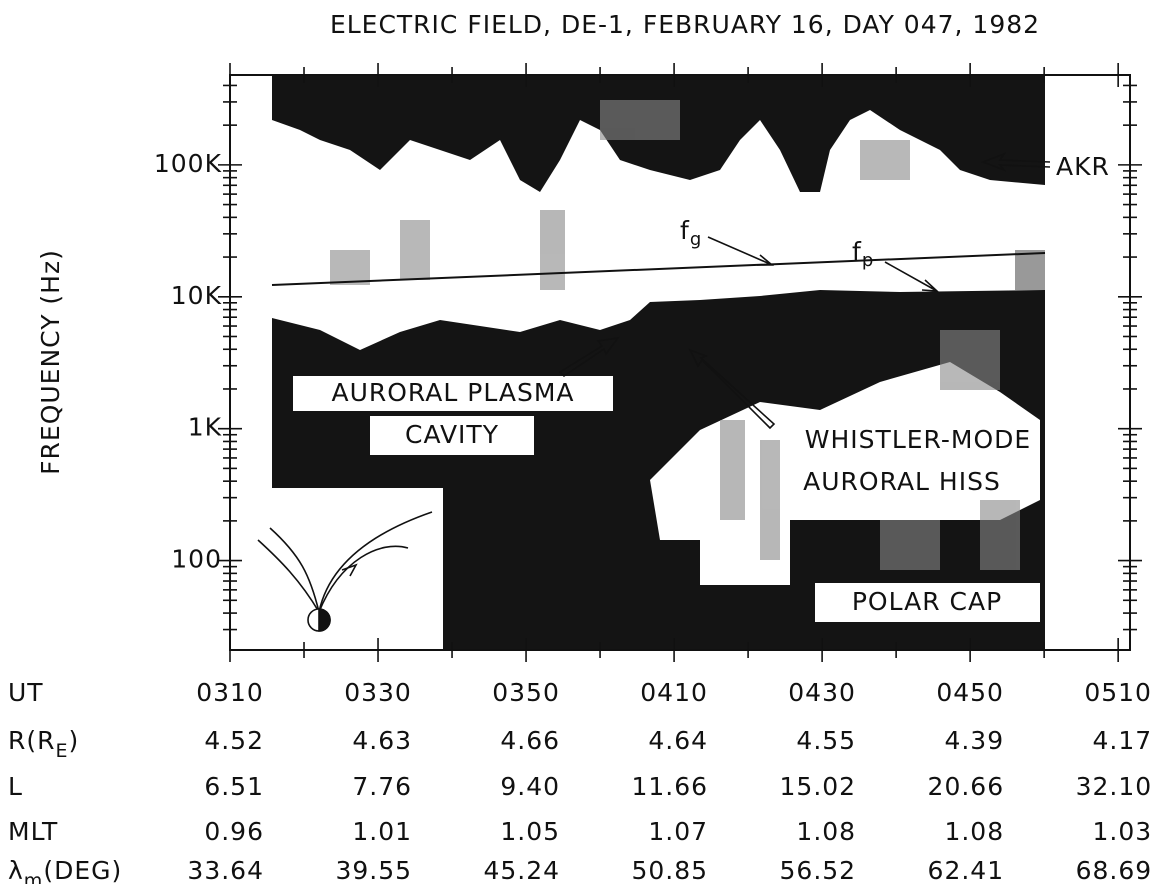 The height and width of the screenshot is (888, 1168). What do you see at coordinates (82, 870) in the screenshot?
I see `row-label-end: (DEG)` at bounding box center [82, 870].